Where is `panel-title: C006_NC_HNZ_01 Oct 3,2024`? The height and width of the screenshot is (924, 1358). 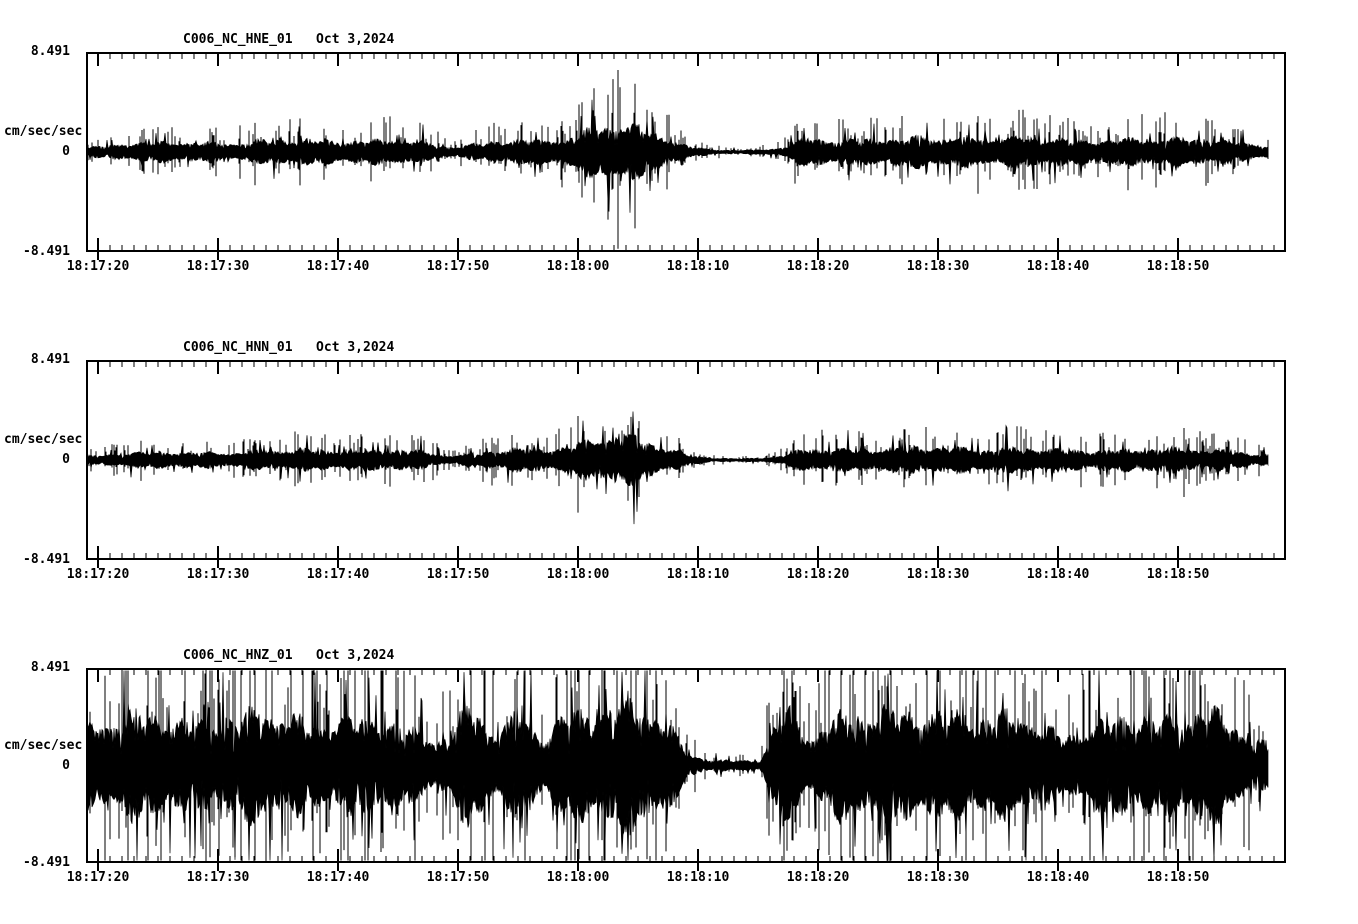
panel-title: C006_NC_HNZ_01 Oct 3,2024 is located at coordinates (289, 655).